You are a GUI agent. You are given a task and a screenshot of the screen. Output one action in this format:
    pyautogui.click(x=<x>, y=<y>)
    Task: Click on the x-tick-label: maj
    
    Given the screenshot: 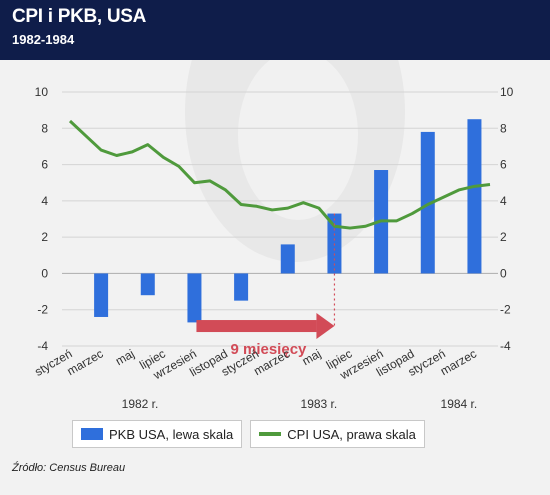 What is the action you would take?
    pyautogui.click(x=125, y=357)
    